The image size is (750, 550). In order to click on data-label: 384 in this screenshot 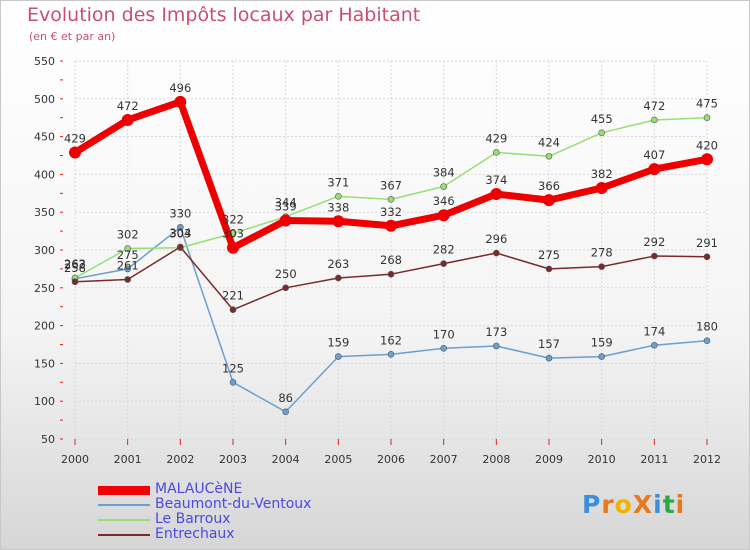, I will do `click(444, 172)`.